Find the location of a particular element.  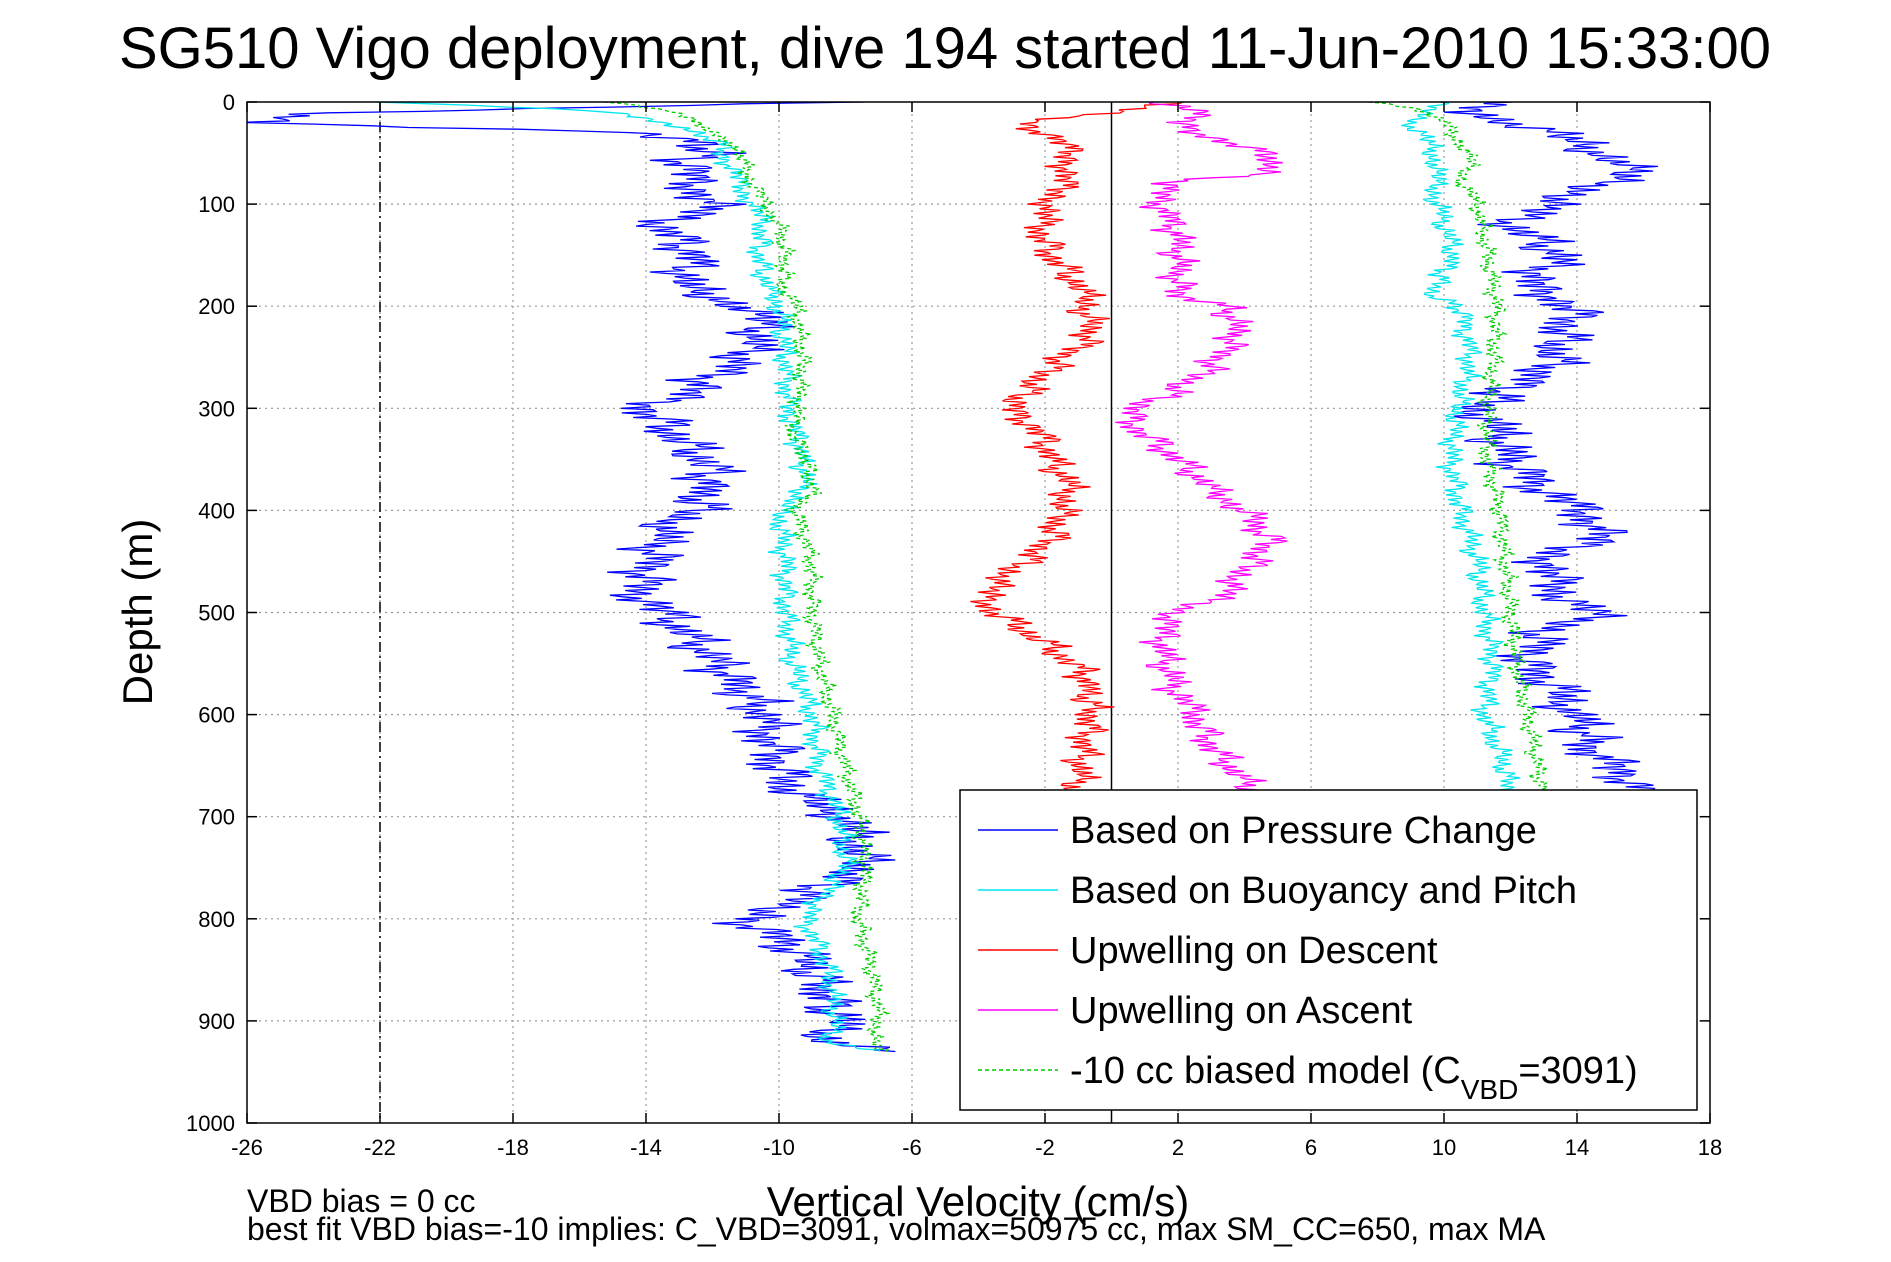

x-tick-label: -6 is located at coordinates (912, 1147).